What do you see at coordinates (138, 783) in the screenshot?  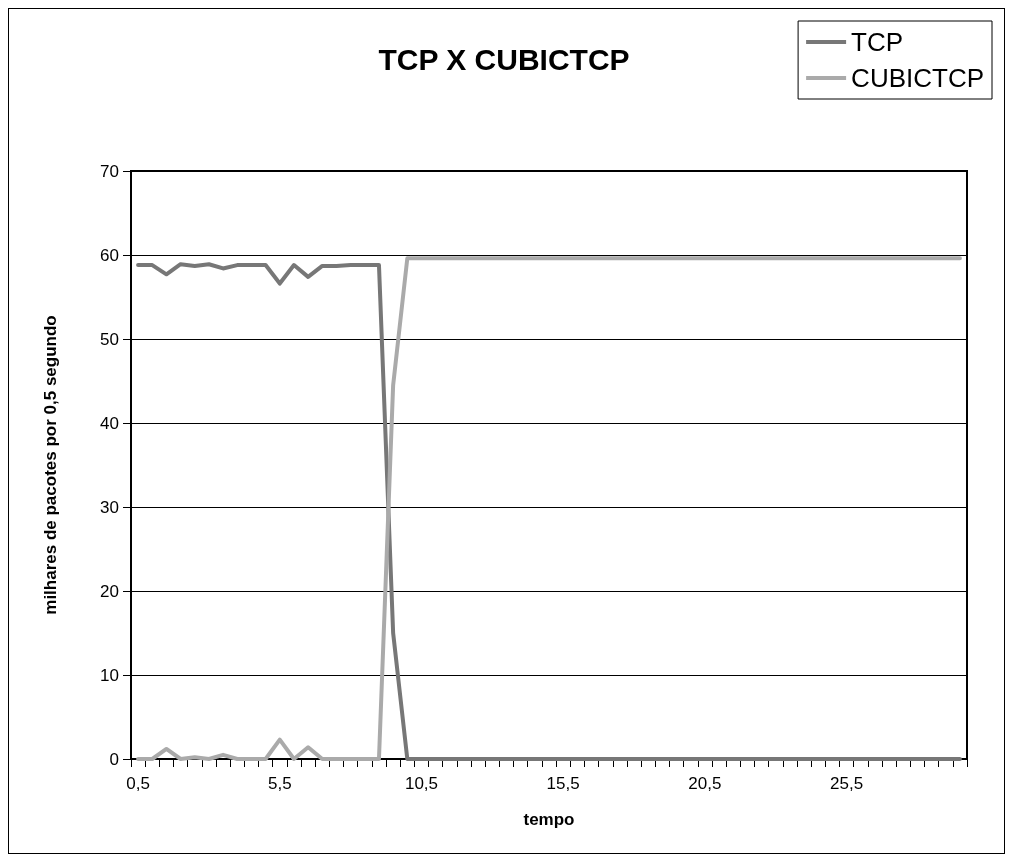 I see `x-tick-label: 0,5` at bounding box center [138, 783].